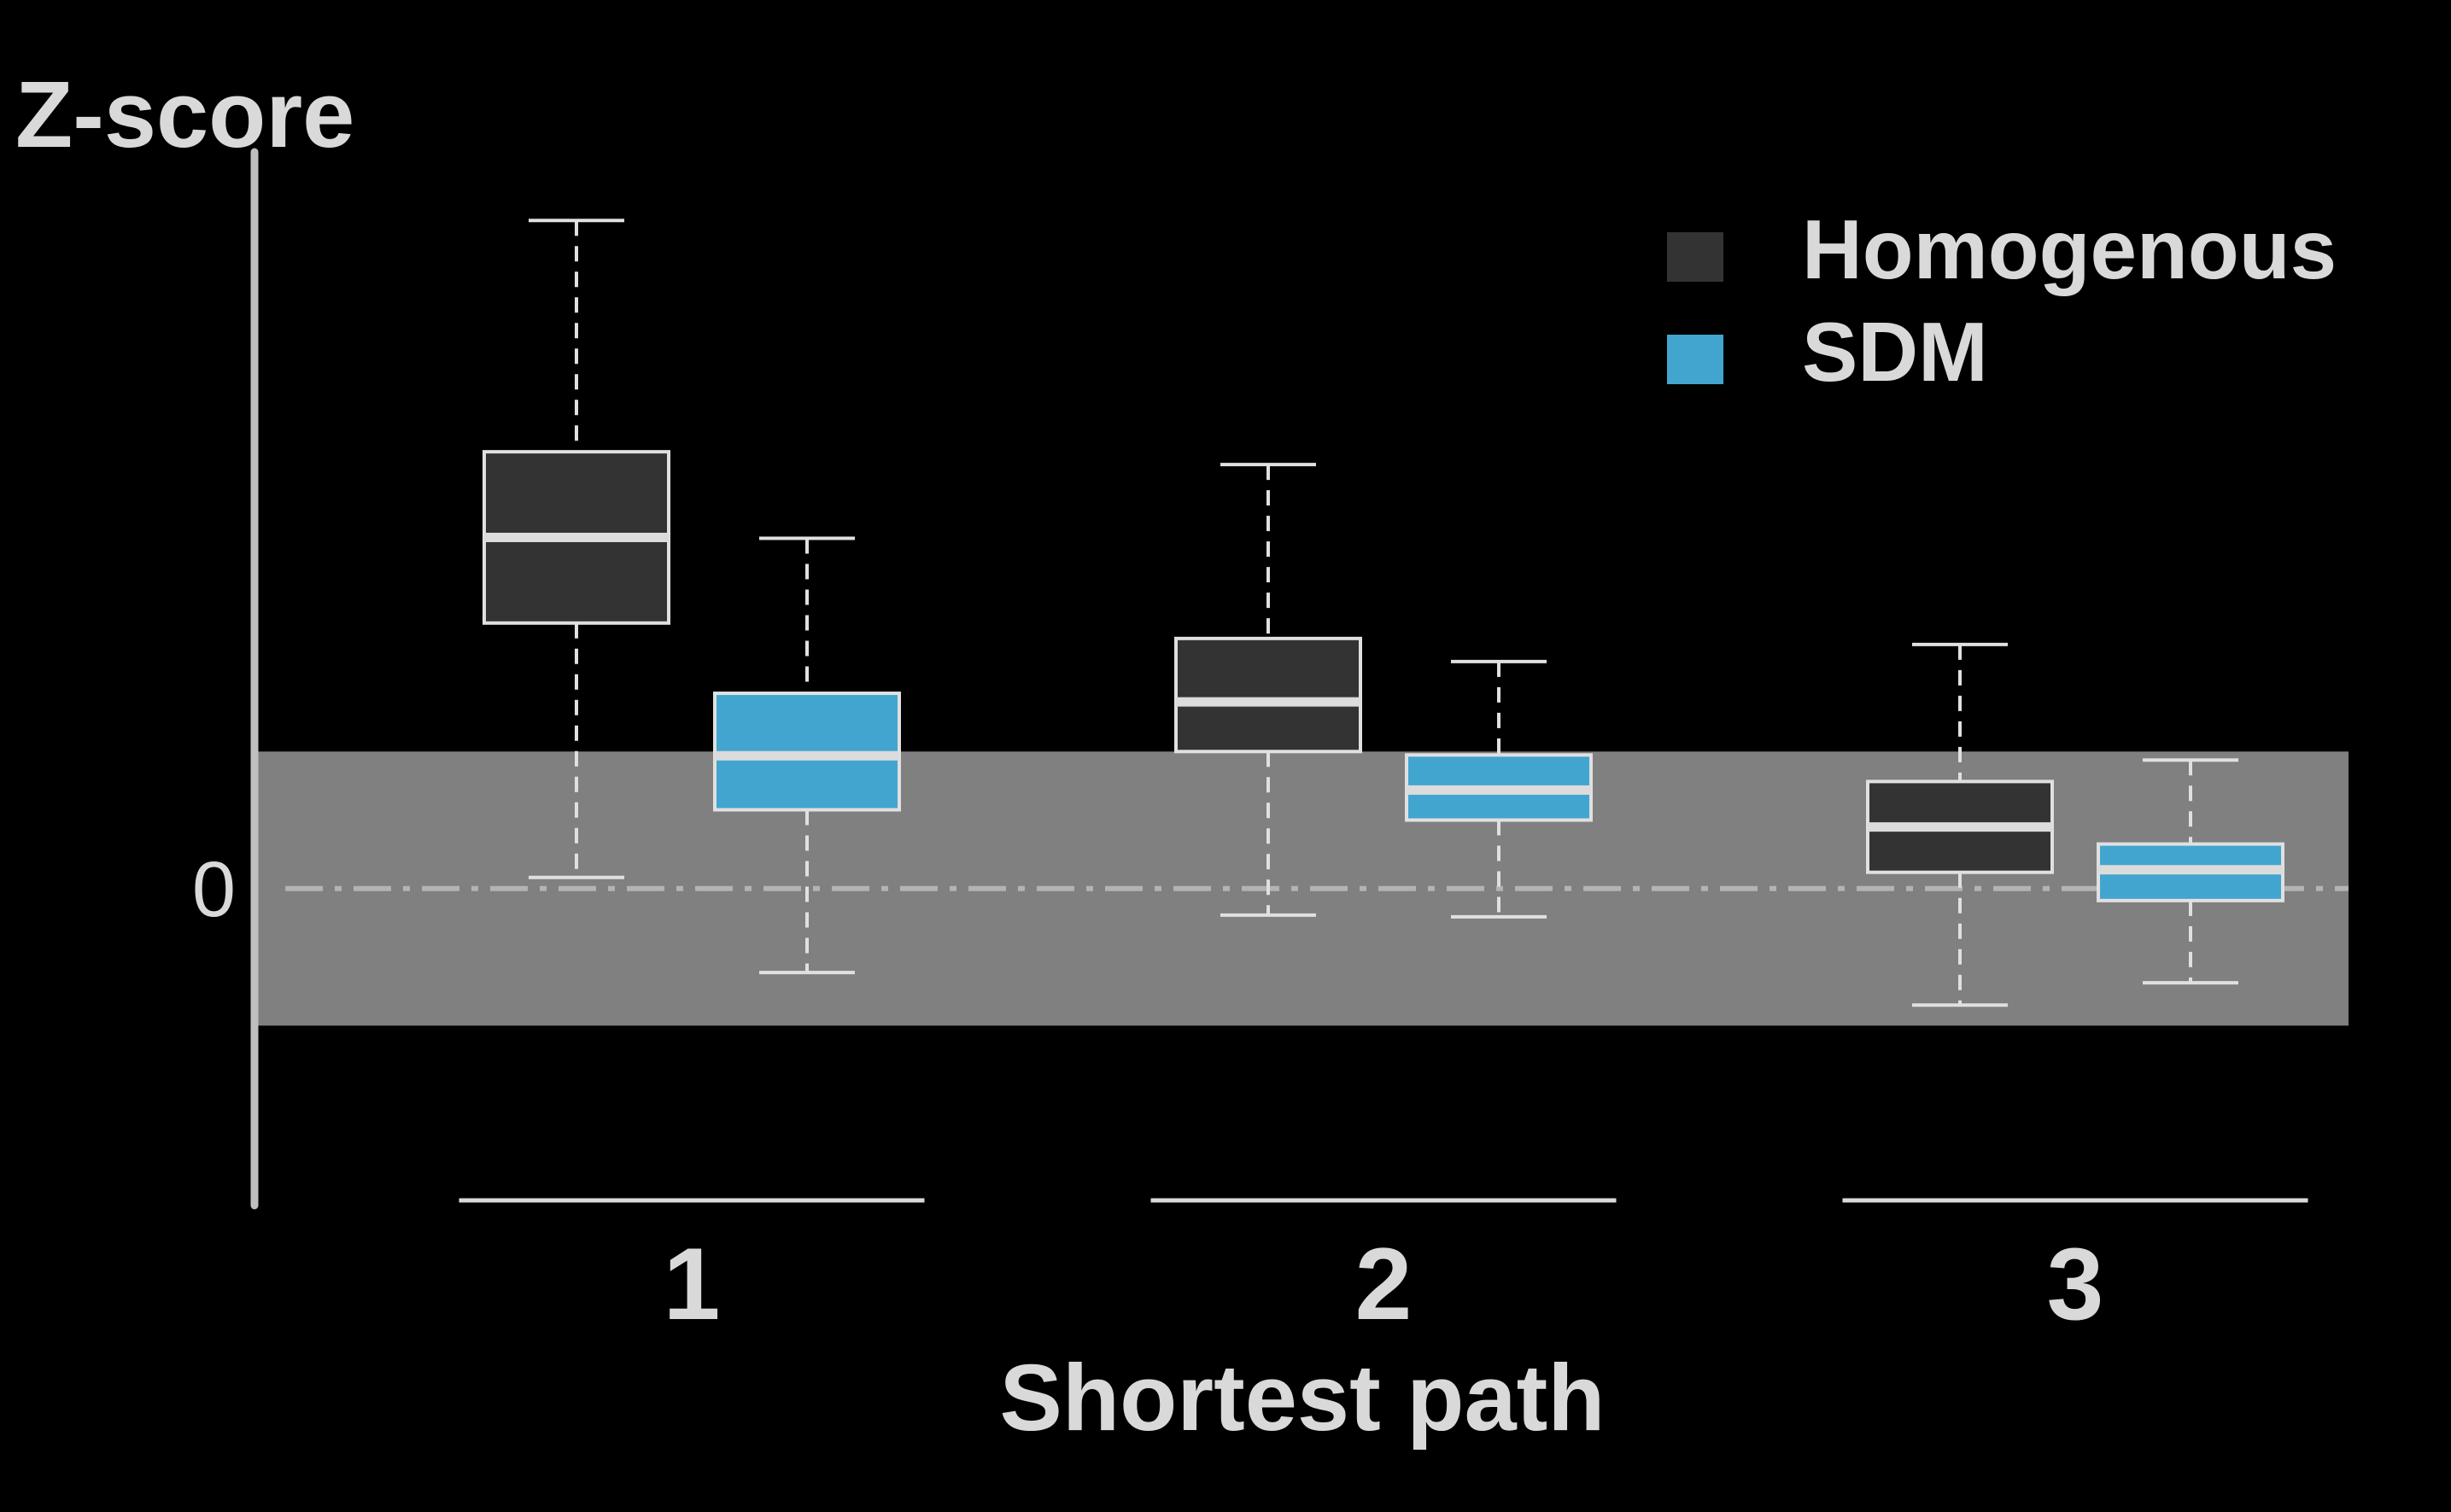 This screenshot has height=1512, width=2451. What do you see at coordinates (214, 889) in the screenshot?
I see `y-tick-label-0: 0` at bounding box center [214, 889].